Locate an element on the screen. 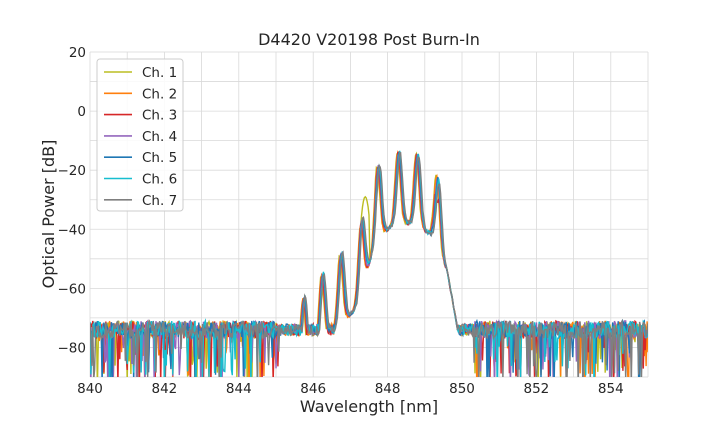 Image resolution: width=720 pixels, height=432 pixels. chart-title: D4420 V20198 Post Burn-In is located at coordinates (369, 39).